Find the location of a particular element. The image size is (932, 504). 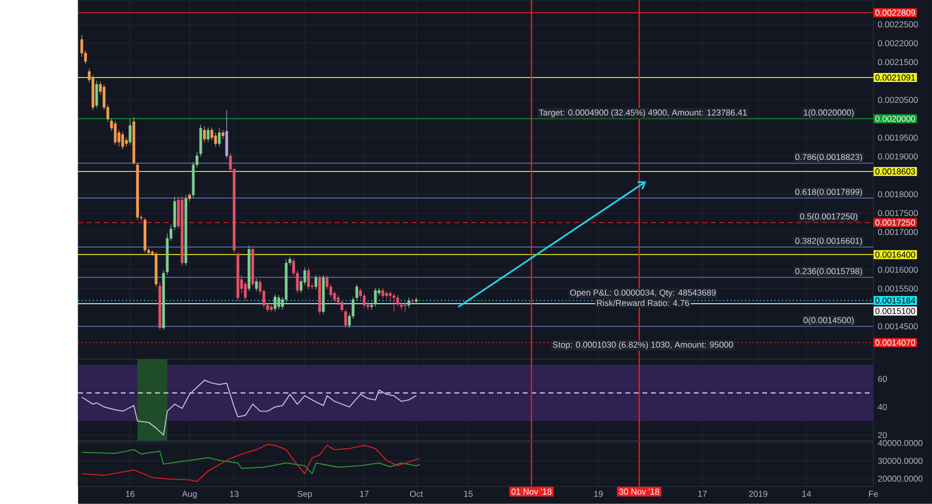

ref-line-label: 30 Nov '18 is located at coordinates (639, 491).